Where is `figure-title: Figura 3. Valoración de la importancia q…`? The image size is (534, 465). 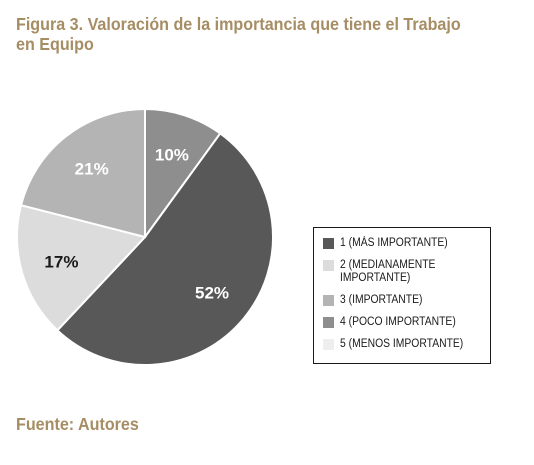 figure-title: Figura 3. Valoración de la importancia q… is located at coordinates (238, 34).